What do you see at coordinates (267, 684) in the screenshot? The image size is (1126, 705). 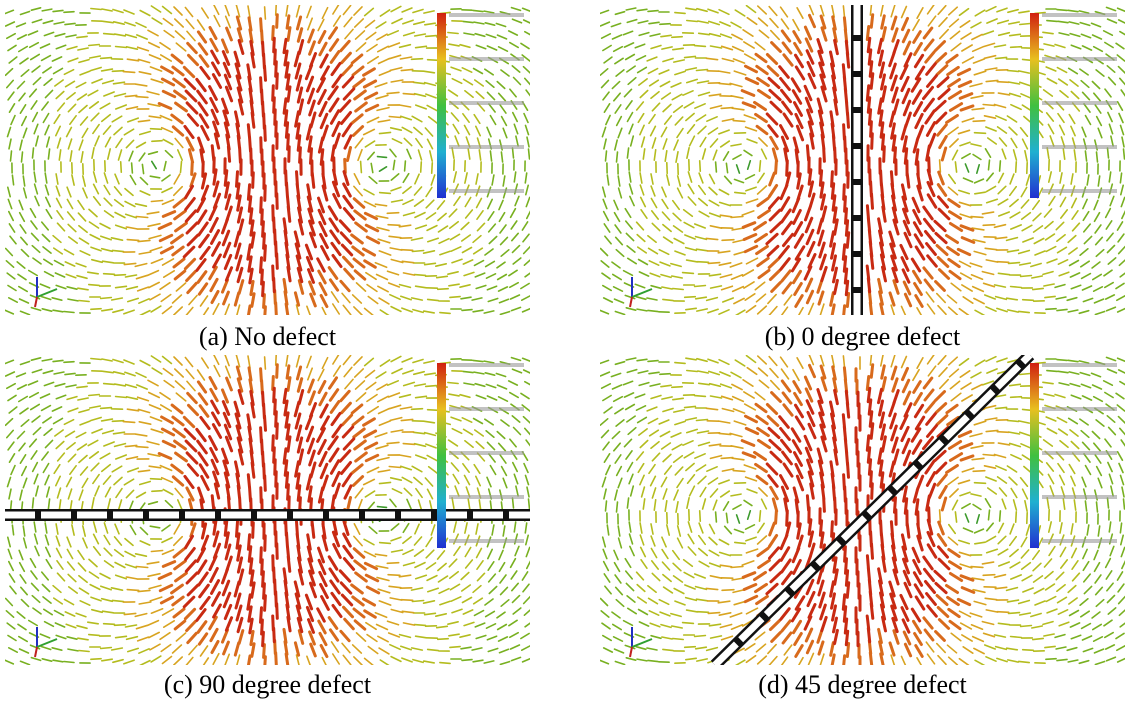 I see `caption: (c) 90 degree defect` at bounding box center [267, 684].